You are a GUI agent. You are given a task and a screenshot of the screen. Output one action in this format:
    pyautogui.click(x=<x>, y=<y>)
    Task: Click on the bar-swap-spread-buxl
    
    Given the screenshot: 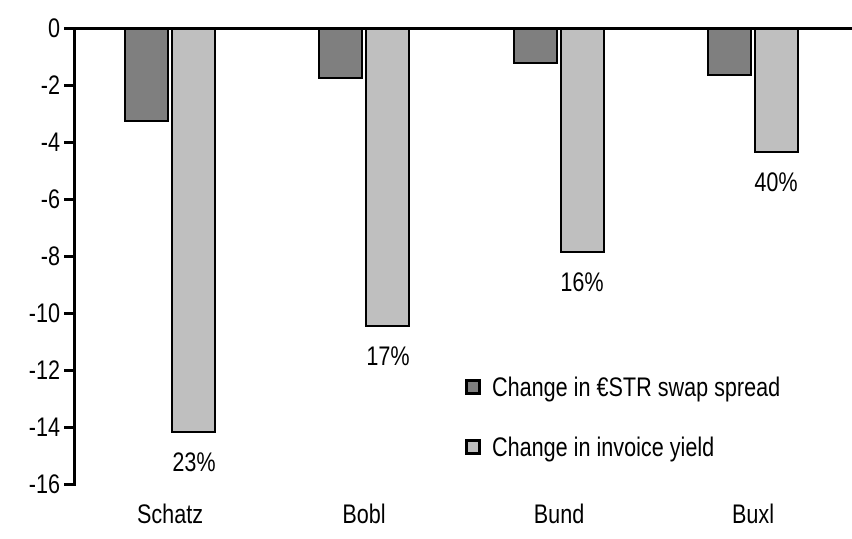 What is the action you would take?
    pyautogui.click(x=729, y=52)
    